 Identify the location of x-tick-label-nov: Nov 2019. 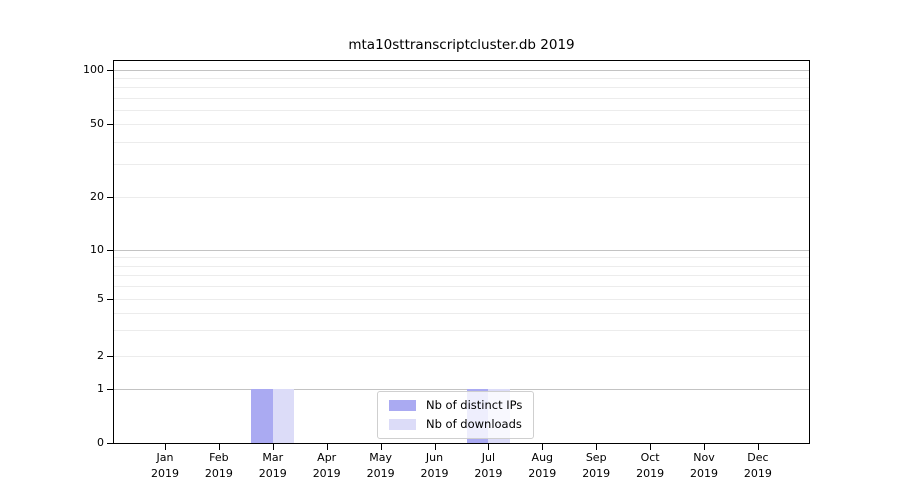
(704, 466).